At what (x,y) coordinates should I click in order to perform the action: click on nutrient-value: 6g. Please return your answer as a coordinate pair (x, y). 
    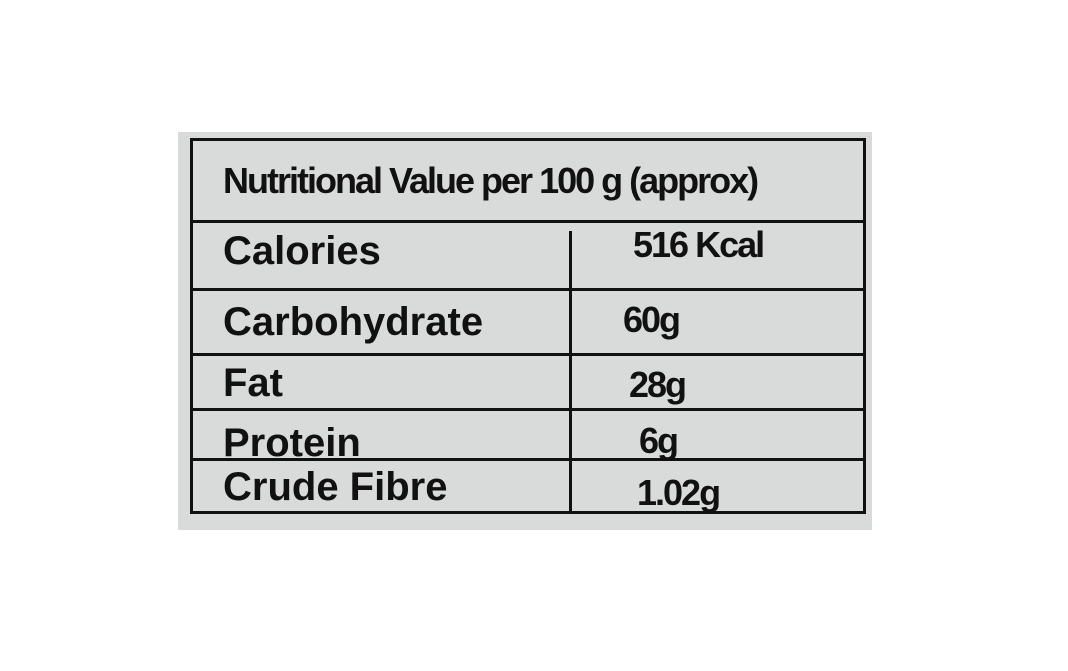
    Looking at the image, I should click on (659, 440).